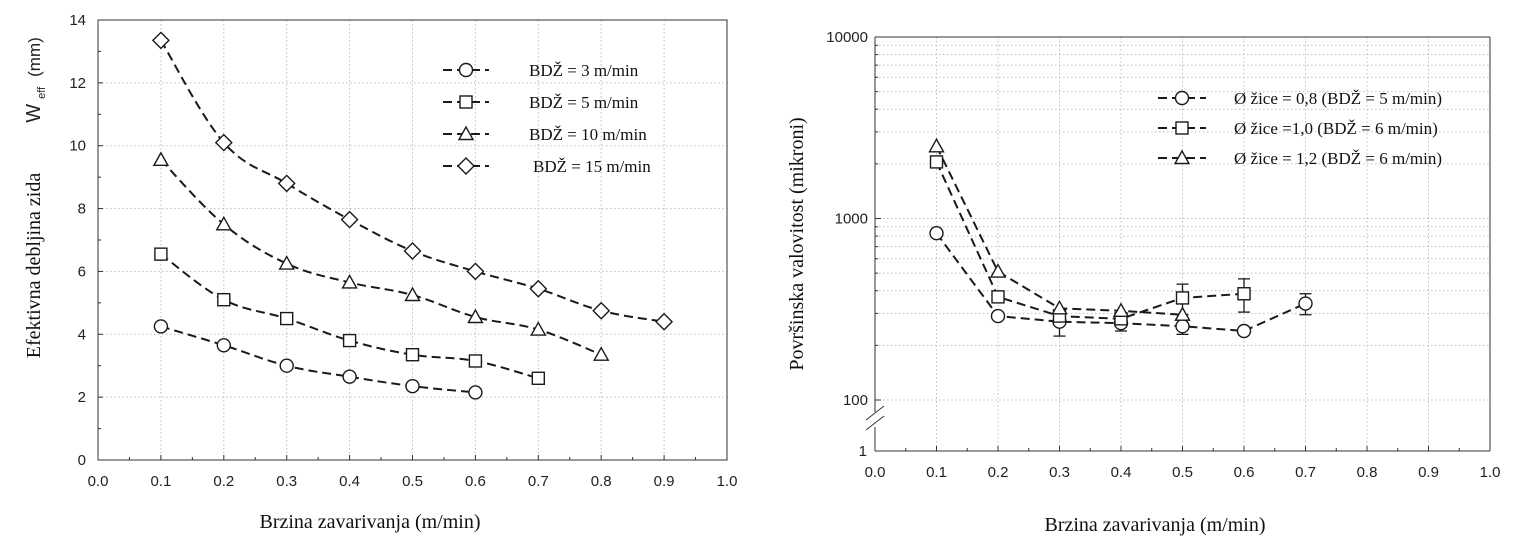 This screenshot has height=545, width=1523. Describe the element at coordinates (42, 92) in the screenshot. I see `left-y-axis-label-subscript: eff` at that location.